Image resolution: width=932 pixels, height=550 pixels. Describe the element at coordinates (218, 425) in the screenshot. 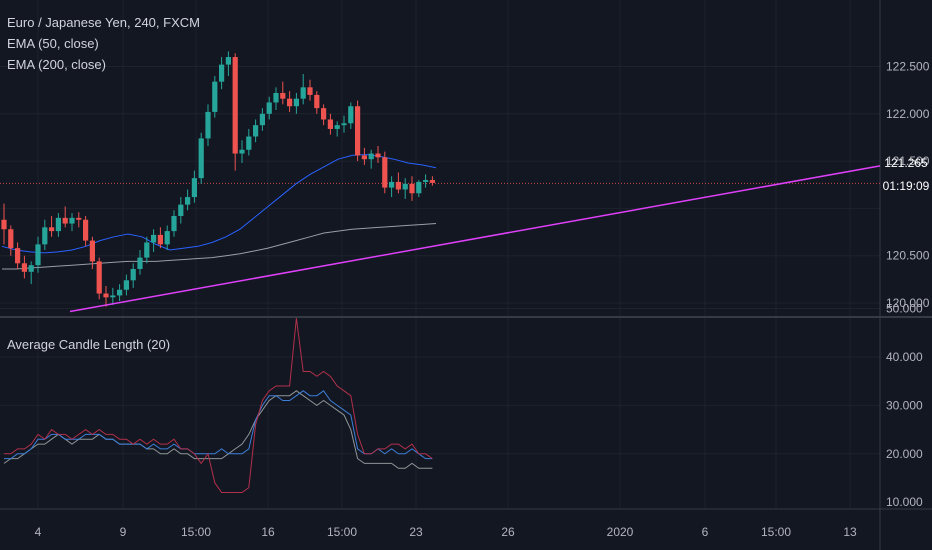

I see `acl-blue-line` at that location.